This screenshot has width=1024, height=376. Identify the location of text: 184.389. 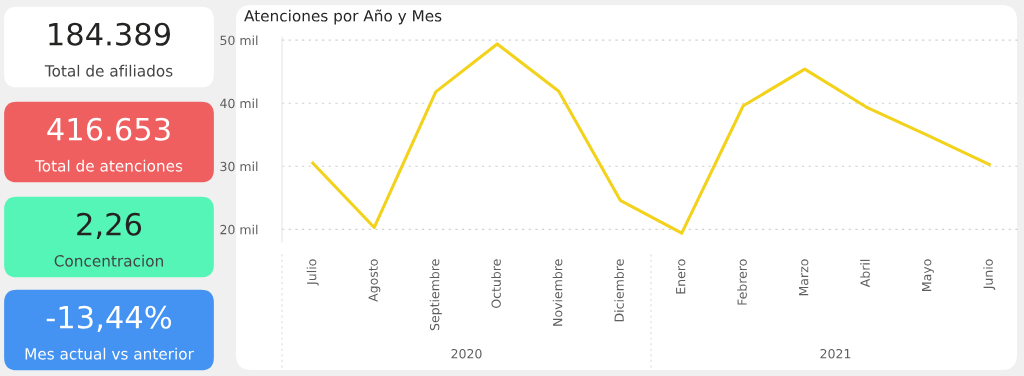
(110, 34).